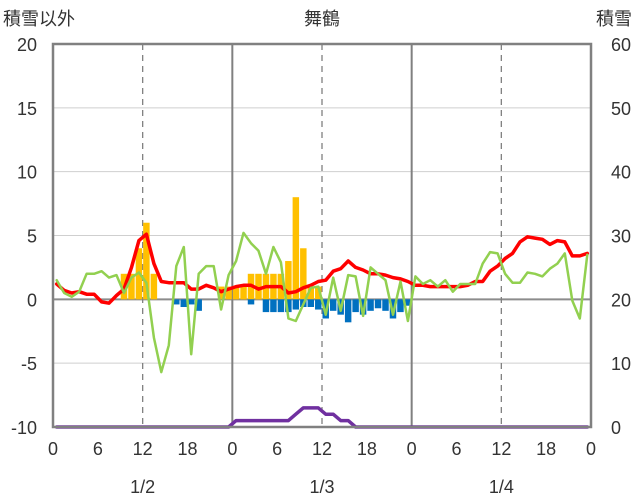 This screenshot has height=501, width=636. I want to click on left-tick-label: 0, so click(32, 300).